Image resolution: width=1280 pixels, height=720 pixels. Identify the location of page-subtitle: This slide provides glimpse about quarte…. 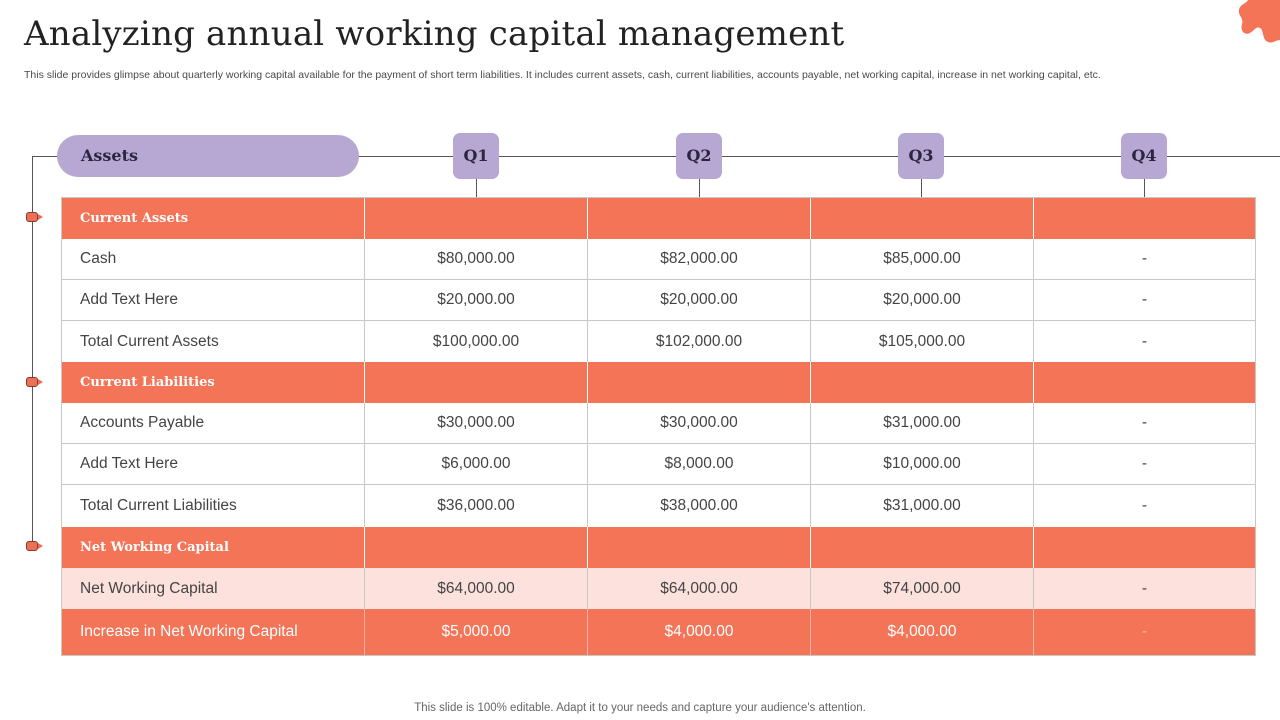
(562, 75).